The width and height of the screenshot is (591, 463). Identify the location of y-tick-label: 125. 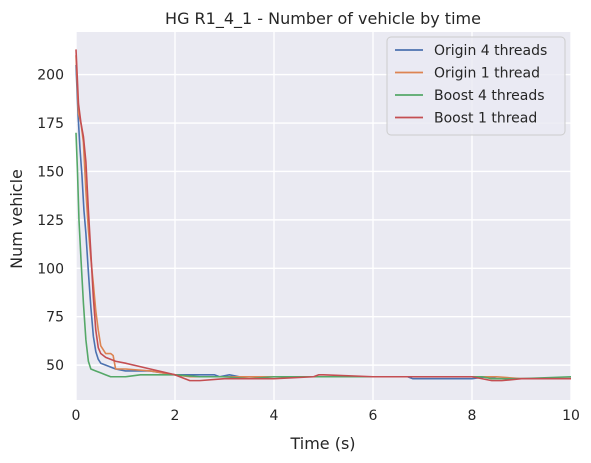
(50, 221).